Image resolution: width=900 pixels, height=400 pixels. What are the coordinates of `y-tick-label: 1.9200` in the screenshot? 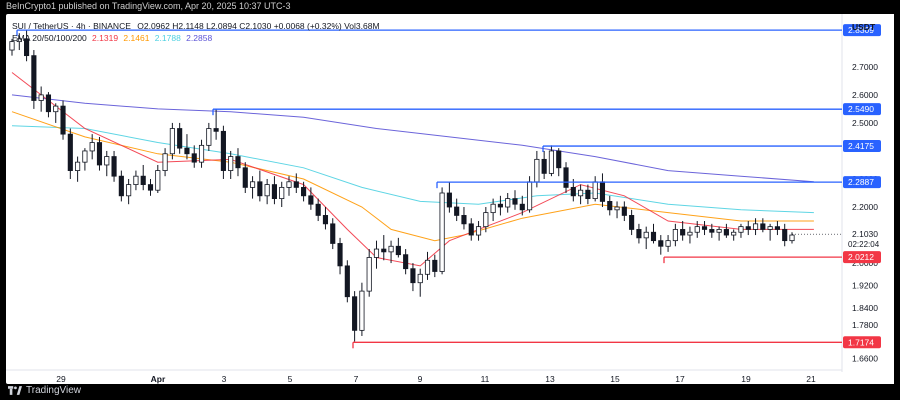 It's located at (865, 286).